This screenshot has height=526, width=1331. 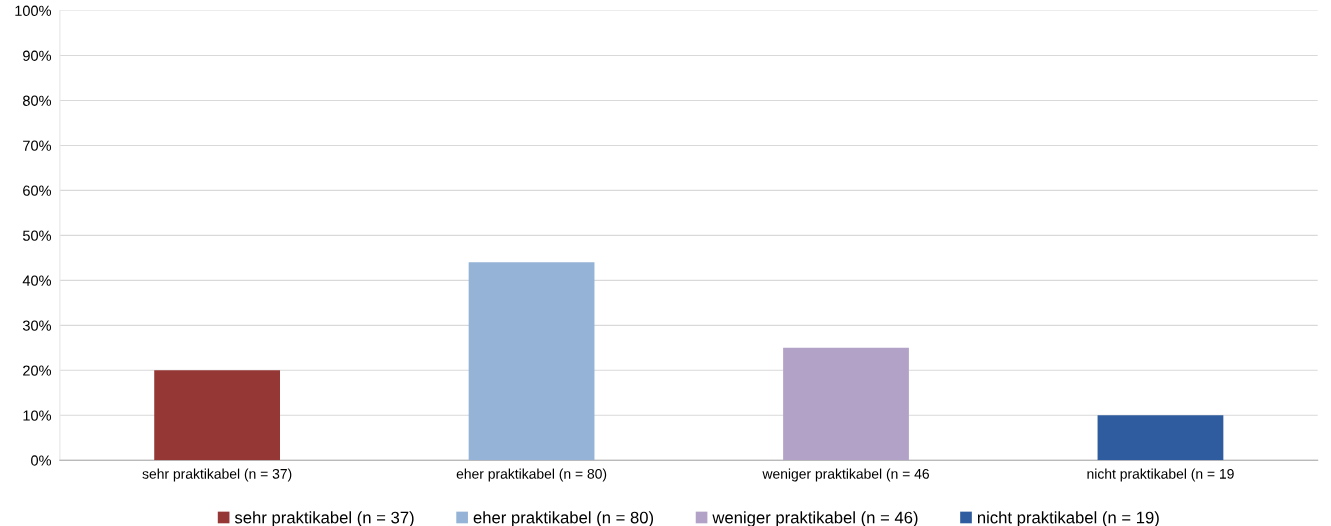 I want to click on legend-label: eher praktikabel (n = 80), so click(x=563, y=518).